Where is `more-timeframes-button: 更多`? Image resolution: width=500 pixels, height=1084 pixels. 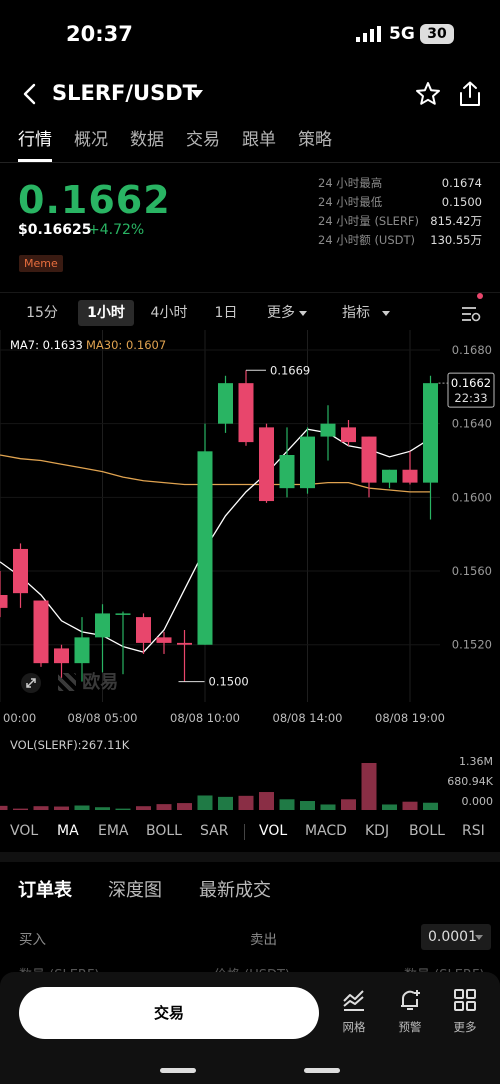 more-timeframes-button: 更多 is located at coordinates (287, 313).